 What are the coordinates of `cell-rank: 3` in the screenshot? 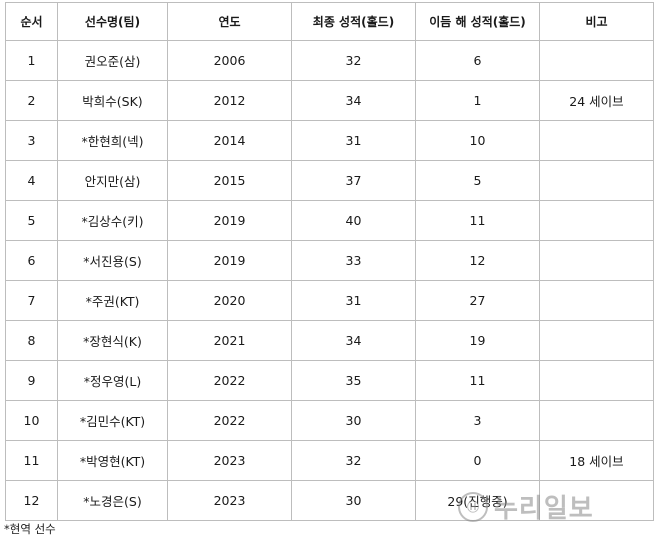 It's located at (31, 140).